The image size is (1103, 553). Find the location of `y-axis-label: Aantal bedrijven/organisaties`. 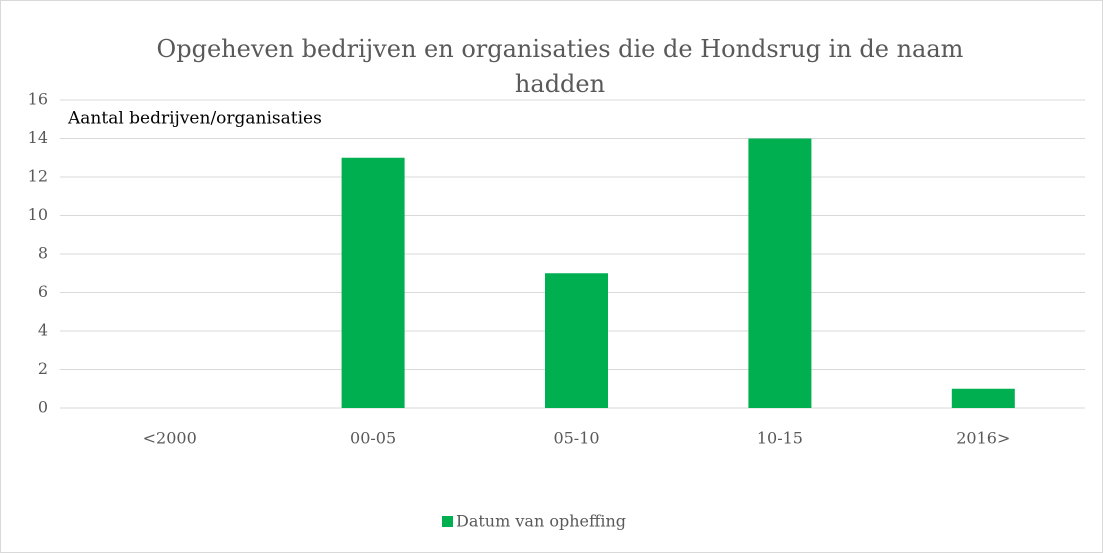

y-axis-label: Aantal bedrijven/organisaties is located at coordinates (194, 119).